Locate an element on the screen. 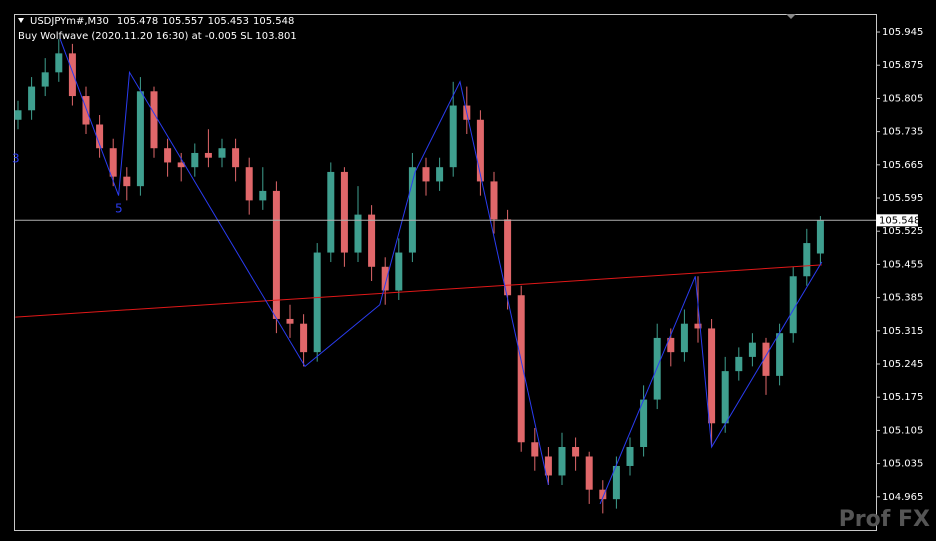 This screenshot has height=541, width=936. ohlc-high: 105.557 is located at coordinates (182, 21).